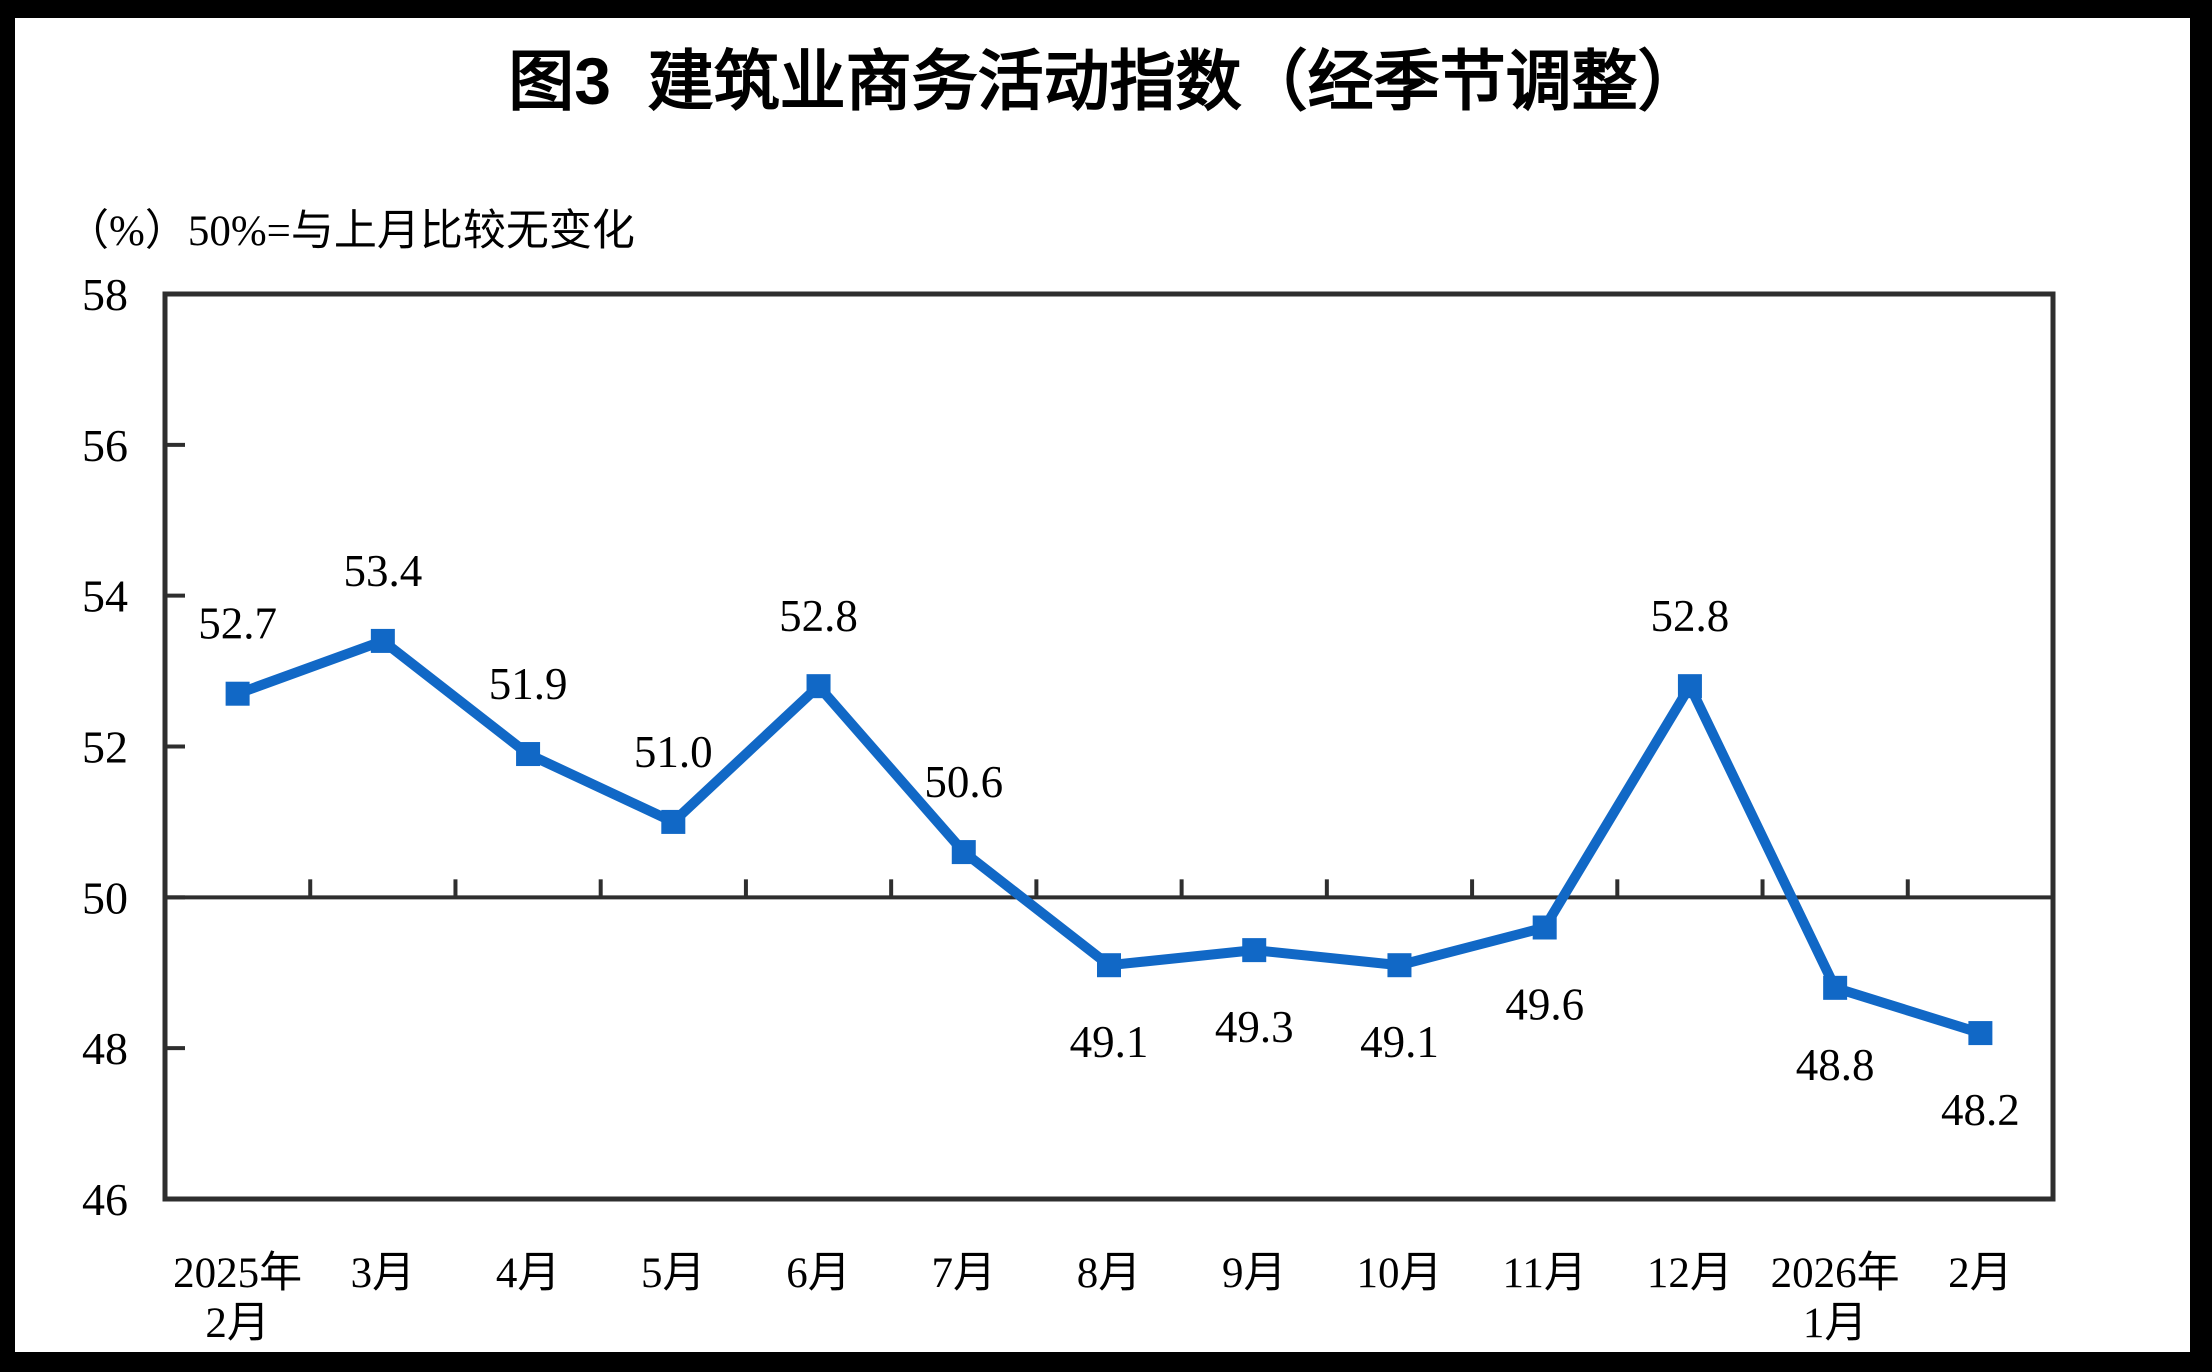 This screenshot has width=2212, height=1372. Describe the element at coordinates (673, 1273) in the screenshot. I see `x-axis-tick-label: 5月` at that location.